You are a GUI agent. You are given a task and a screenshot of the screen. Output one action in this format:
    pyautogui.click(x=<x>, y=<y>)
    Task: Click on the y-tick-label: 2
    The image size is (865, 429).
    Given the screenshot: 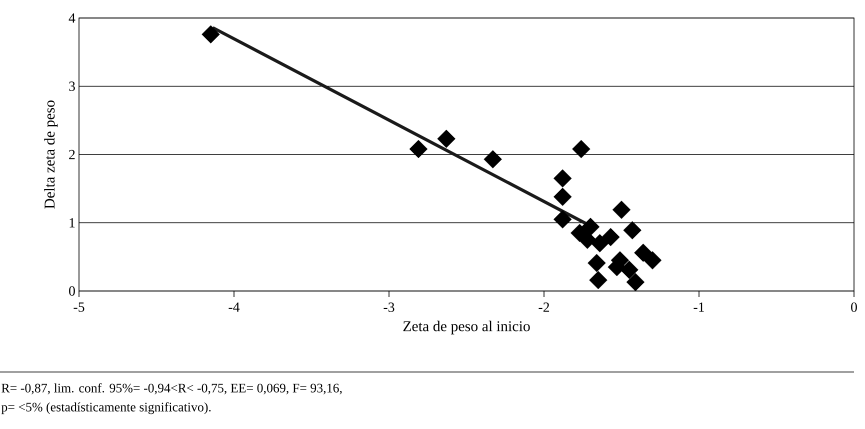 What is the action you would take?
    pyautogui.click(x=72, y=155)
    